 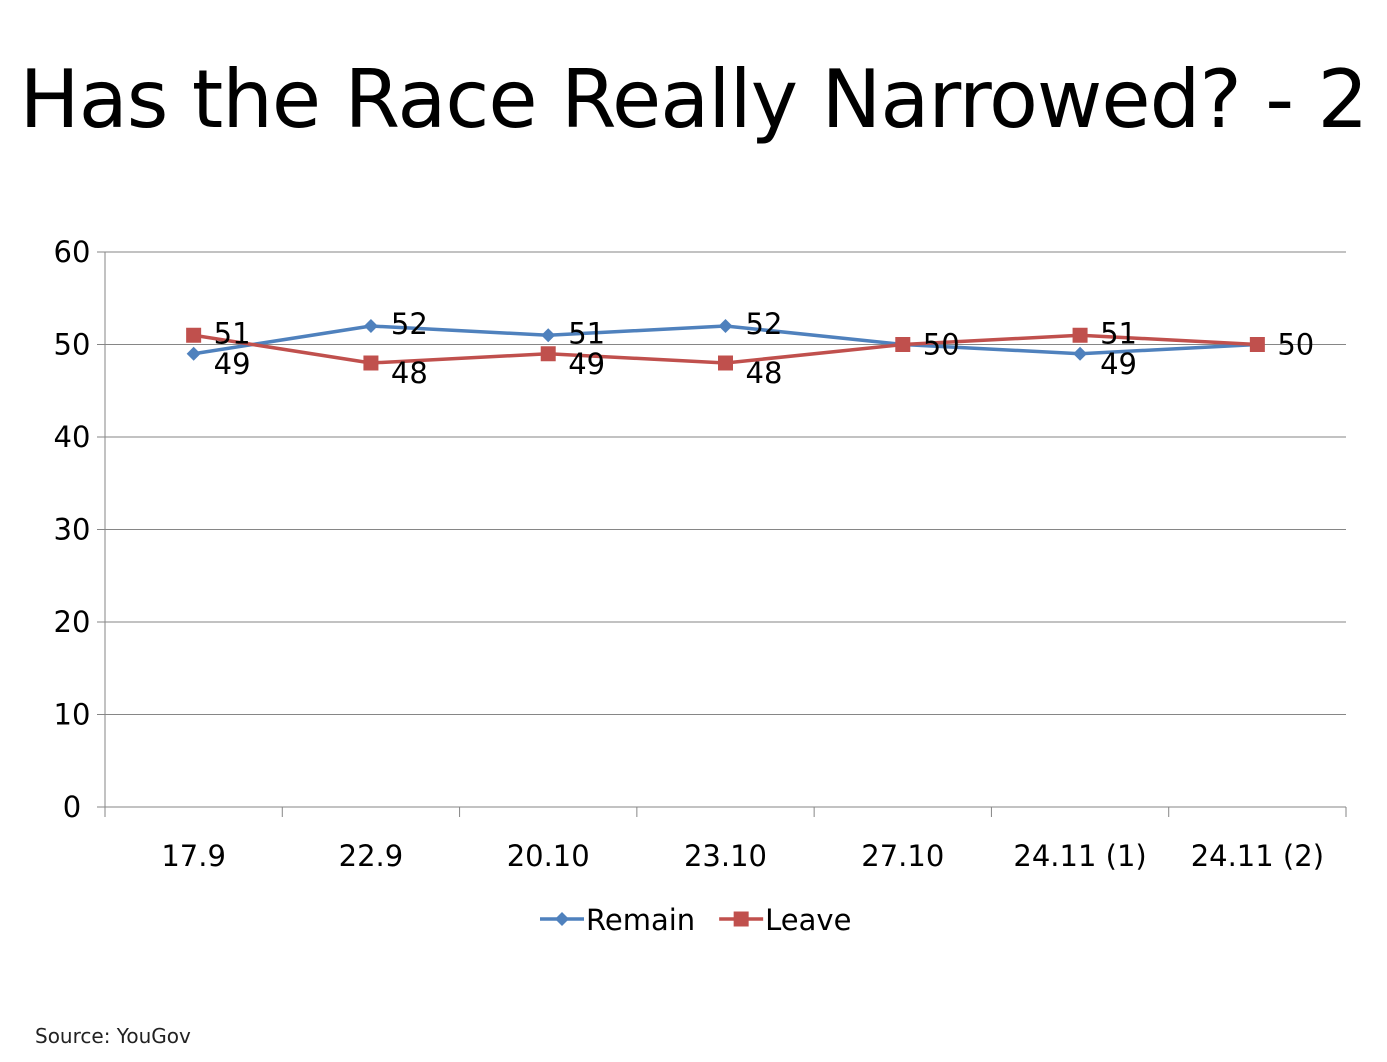 I want to click on legend-item-leave: Leave, so click(x=785, y=920).